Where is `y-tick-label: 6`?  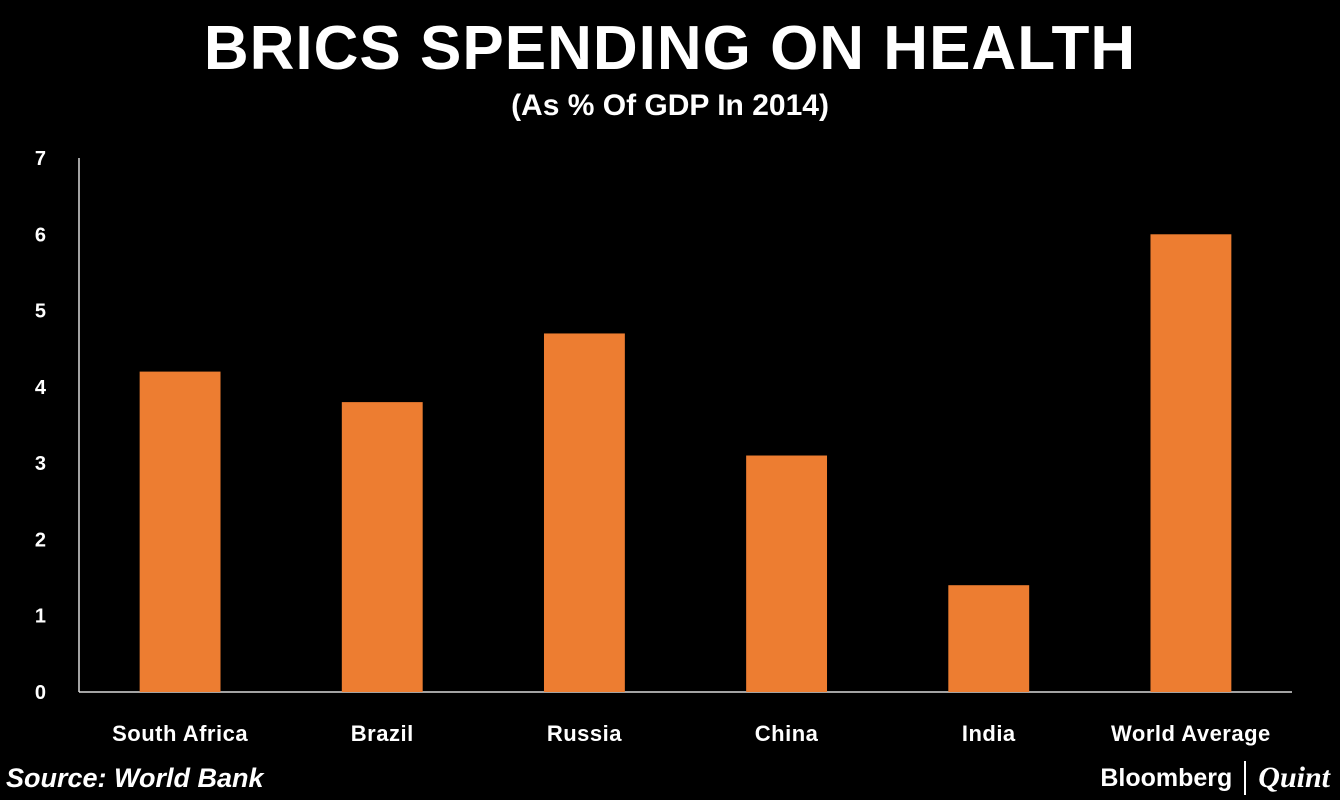 y-tick-label: 6 is located at coordinates (40, 235).